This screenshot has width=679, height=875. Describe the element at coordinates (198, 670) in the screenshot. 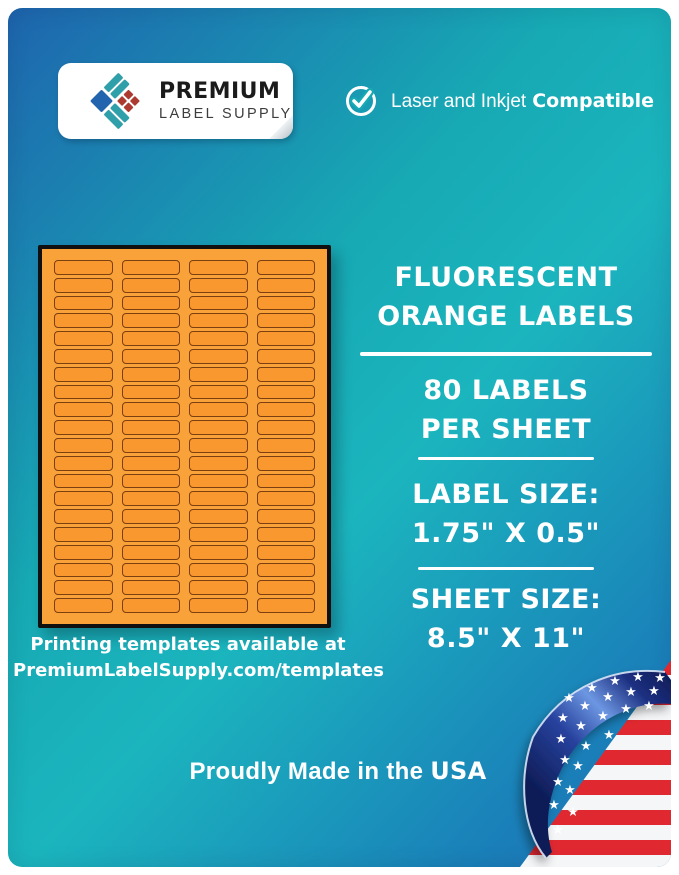

I see `templates-note-line2: PremiumLabelSupply.com/templates` at that location.